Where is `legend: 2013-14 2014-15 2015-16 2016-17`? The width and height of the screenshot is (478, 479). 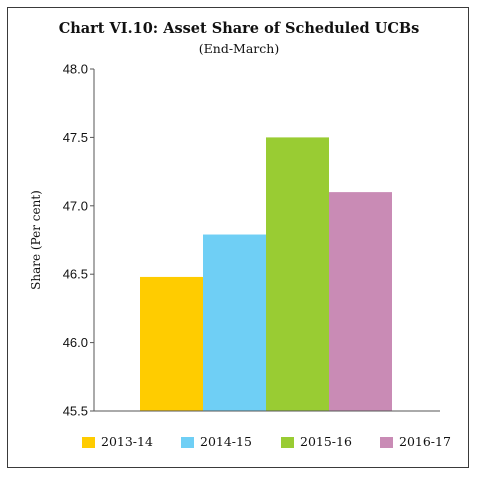
legend: 2013-14 2014-15 2015-16 2016-17 is located at coordinates (239, 443).